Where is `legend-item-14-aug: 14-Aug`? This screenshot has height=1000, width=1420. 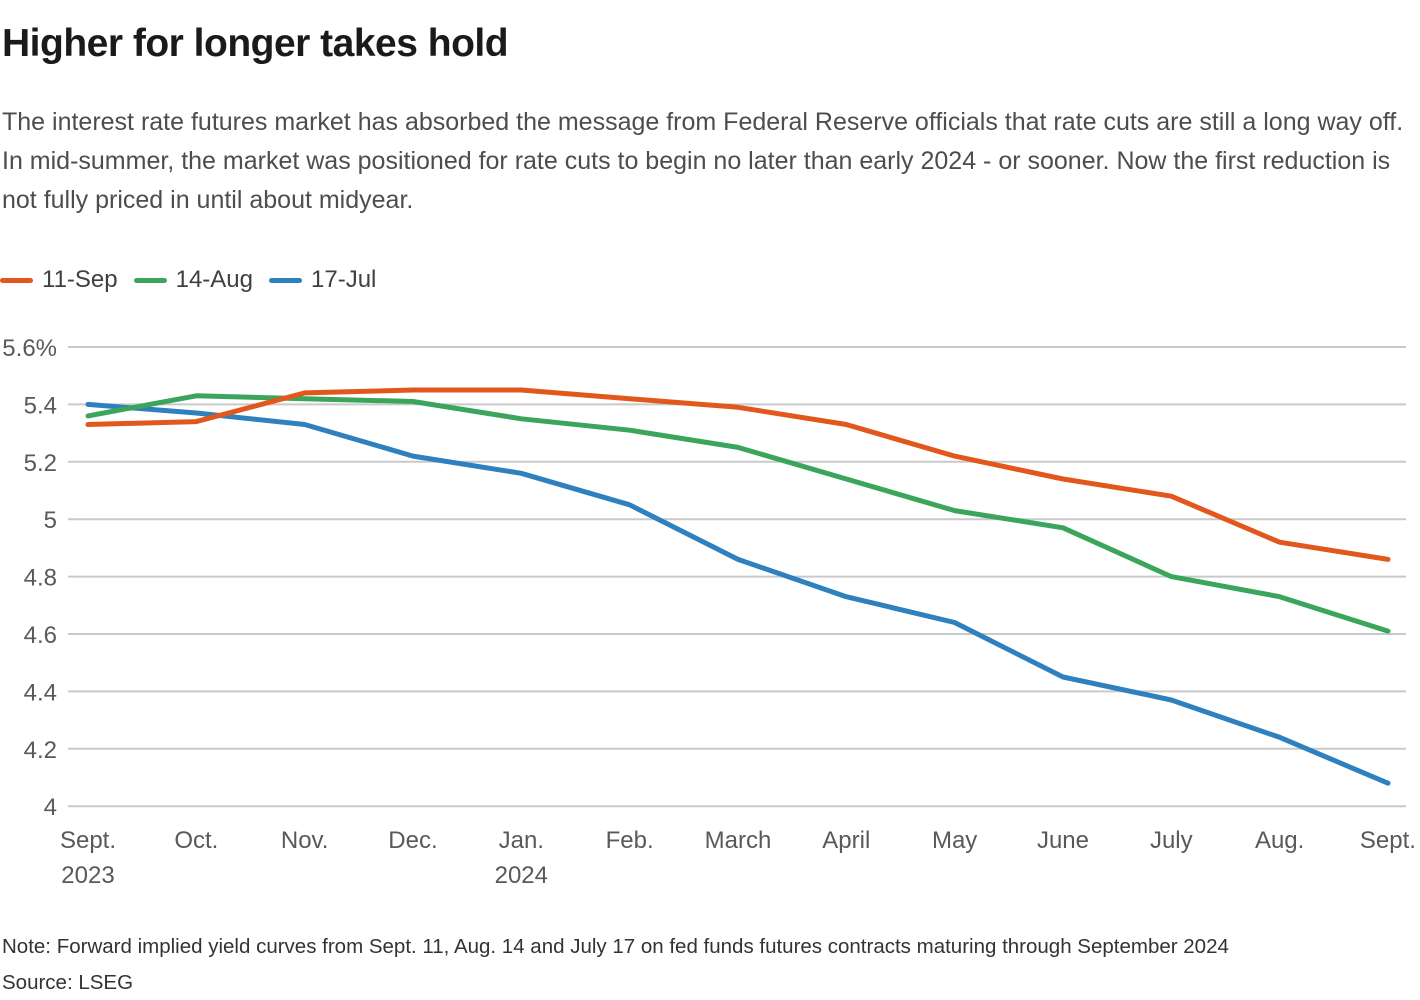 legend-item-14-aug: 14-Aug is located at coordinates (193, 280).